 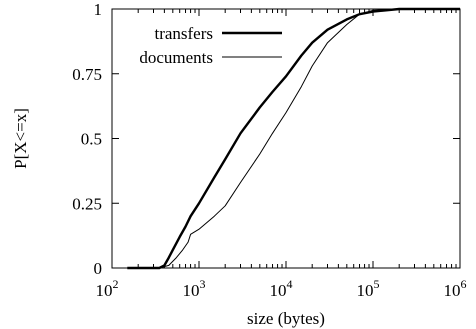 I want to click on x-axis-title: size (bytes), so click(x=286, y=318).